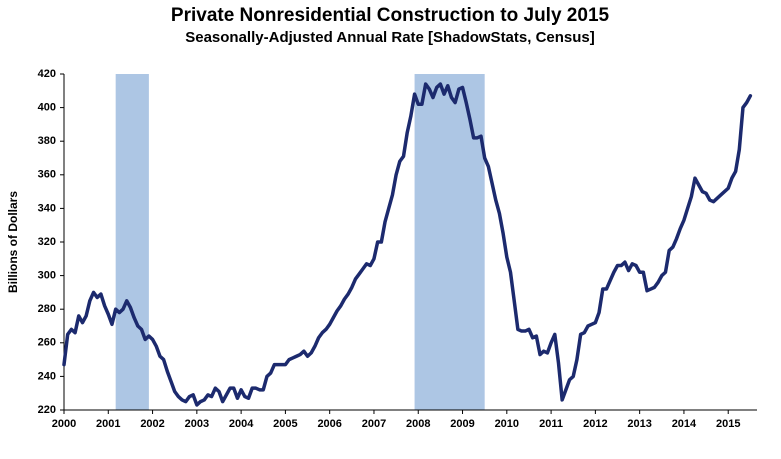 The height and width of the screenshot is (459, 781). I want to click on x-tick-label: 2014, so click(684, 424).